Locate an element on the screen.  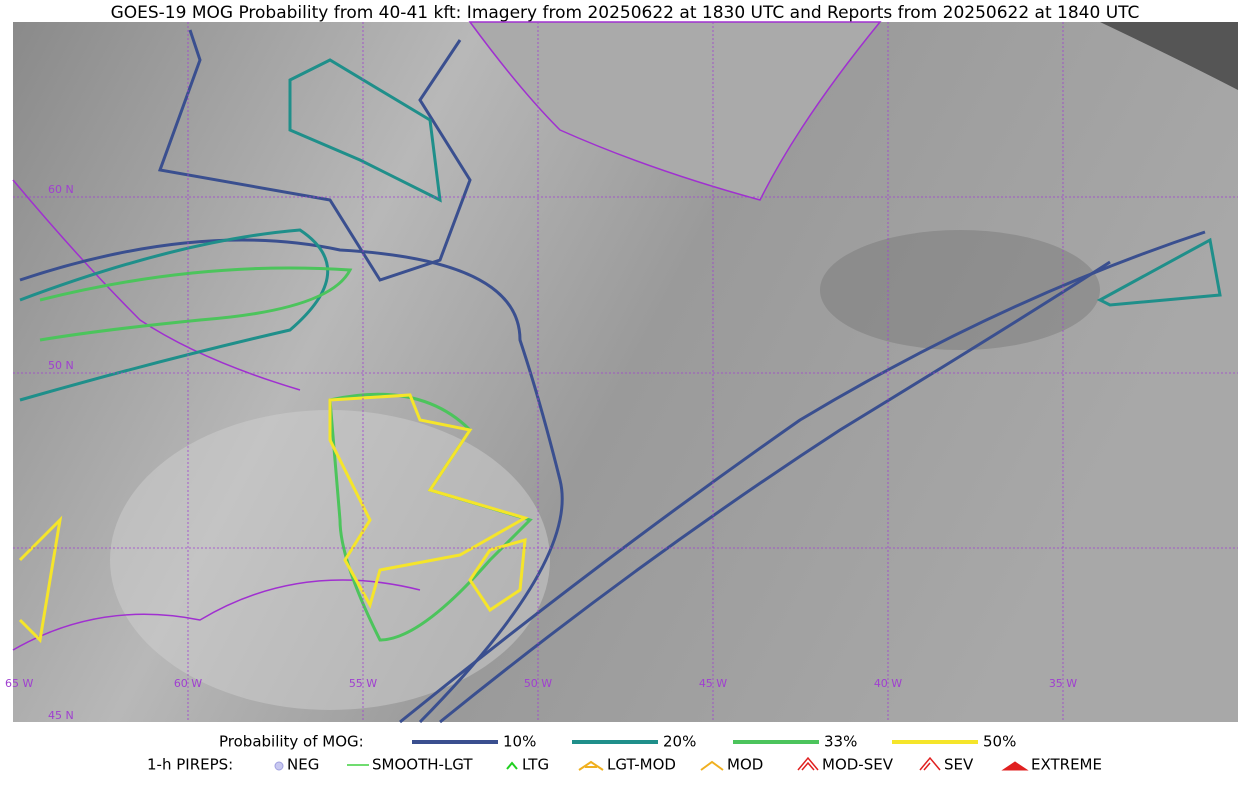
dry-slot is located at coordinates (960, 290).